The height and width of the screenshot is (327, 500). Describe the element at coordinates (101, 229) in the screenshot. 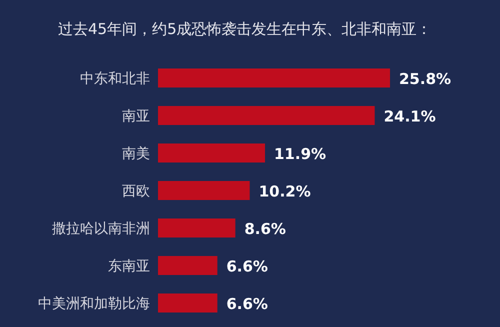

I see `y-tick-label: 撒拉哈以南非洲` at that location.